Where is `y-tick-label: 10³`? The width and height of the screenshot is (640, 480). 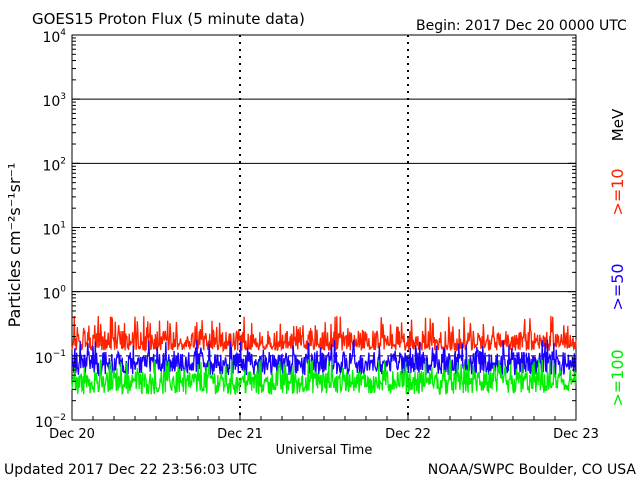
y-tick-label: 10³ is located at coordinates (54, 101).